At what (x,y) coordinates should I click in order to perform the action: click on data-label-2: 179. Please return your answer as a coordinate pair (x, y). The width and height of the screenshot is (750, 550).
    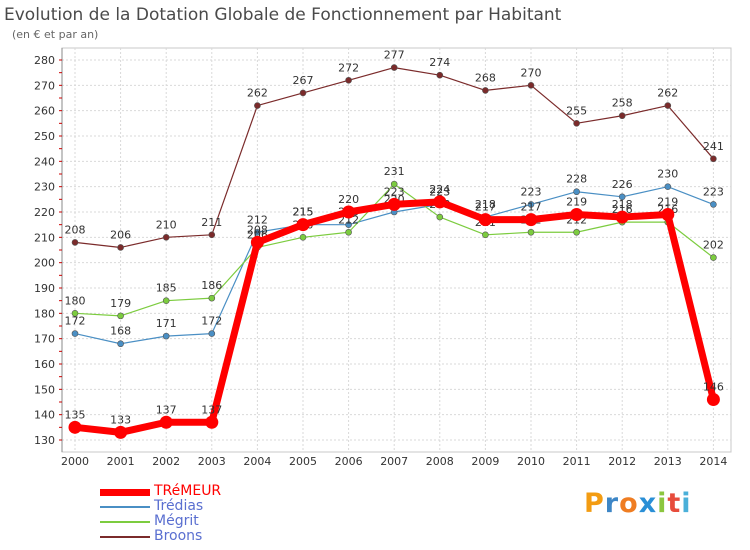
    Looking at the image, I should click on (120, 303).